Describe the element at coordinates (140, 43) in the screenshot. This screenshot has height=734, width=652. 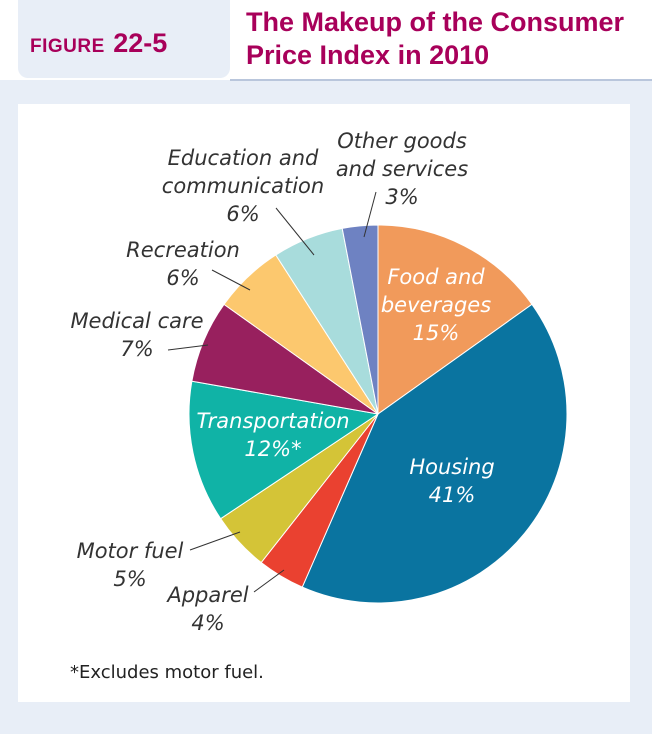
I see `figure-number: 22-5` at that location.